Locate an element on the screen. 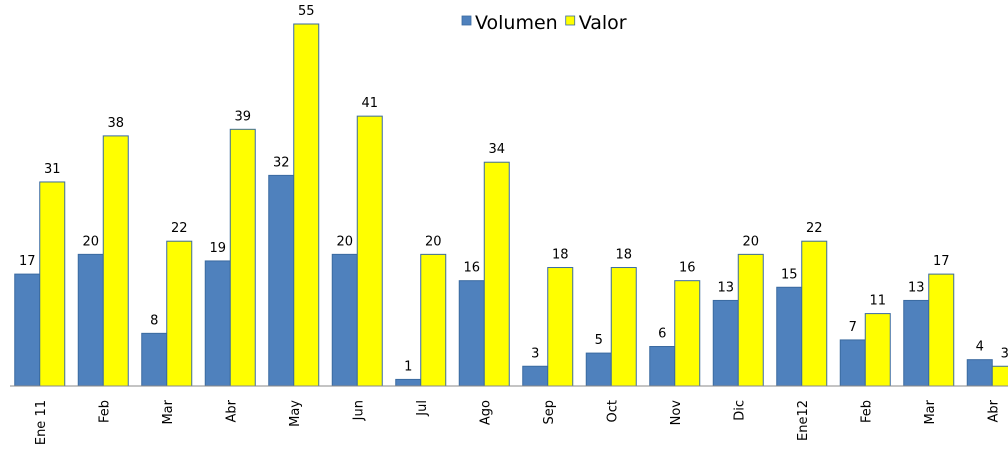  legend-label: Valor is located at coordinates (603, 23).